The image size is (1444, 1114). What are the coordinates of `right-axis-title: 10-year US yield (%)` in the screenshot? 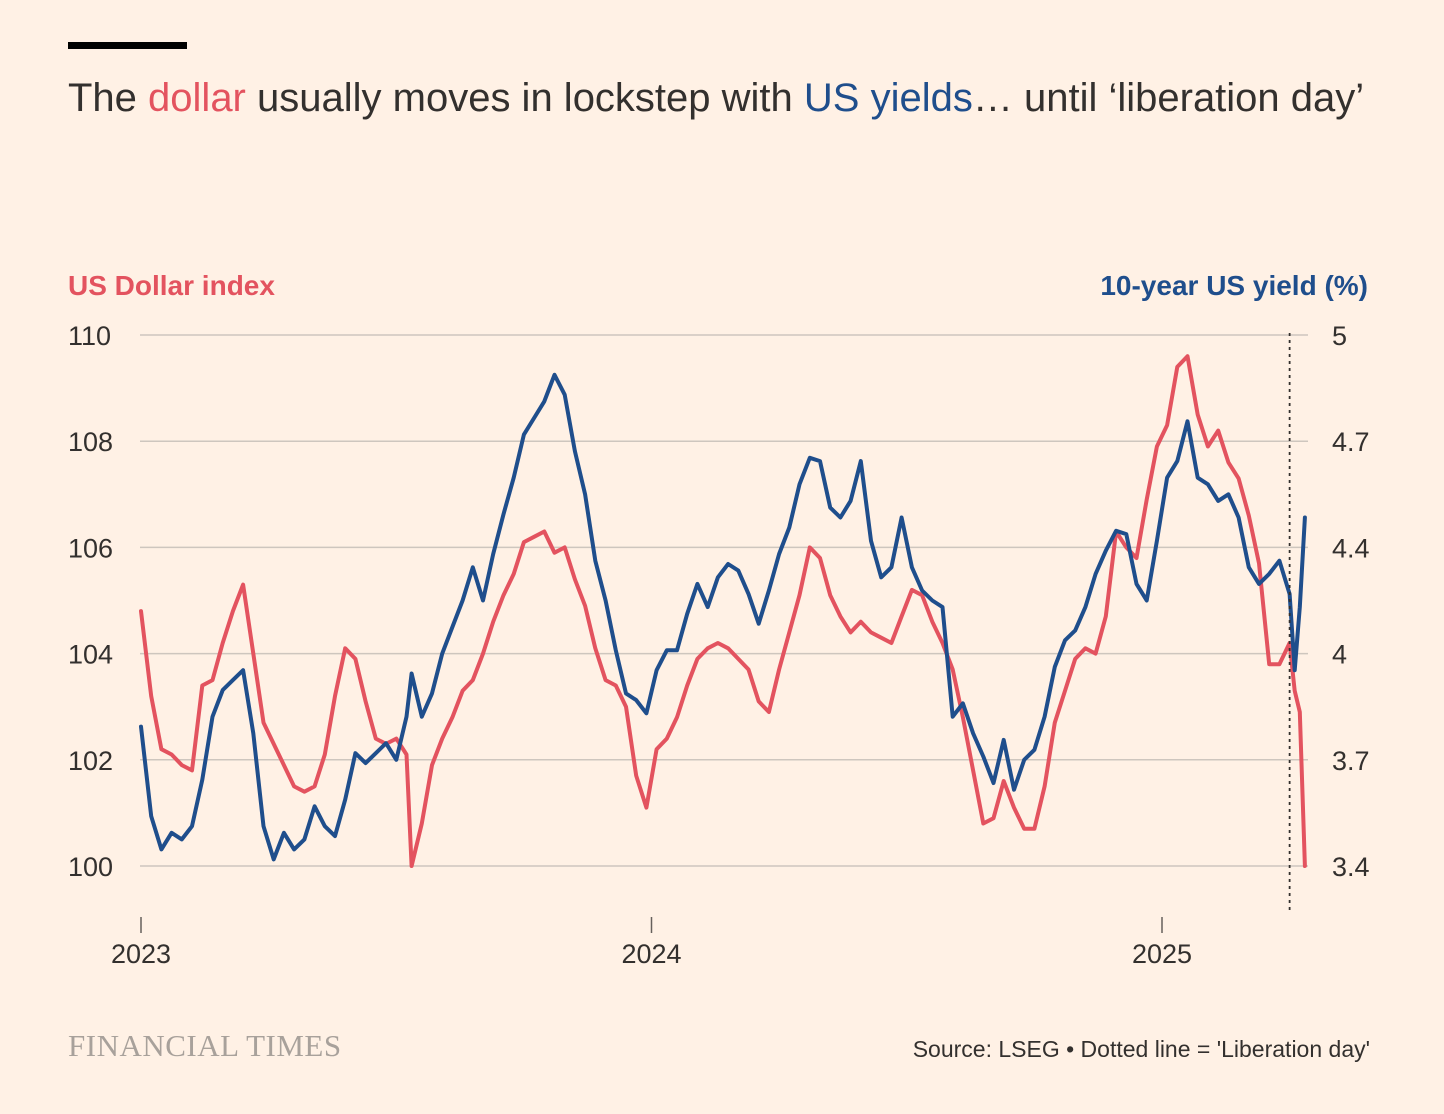 It's located at (1234, 285).